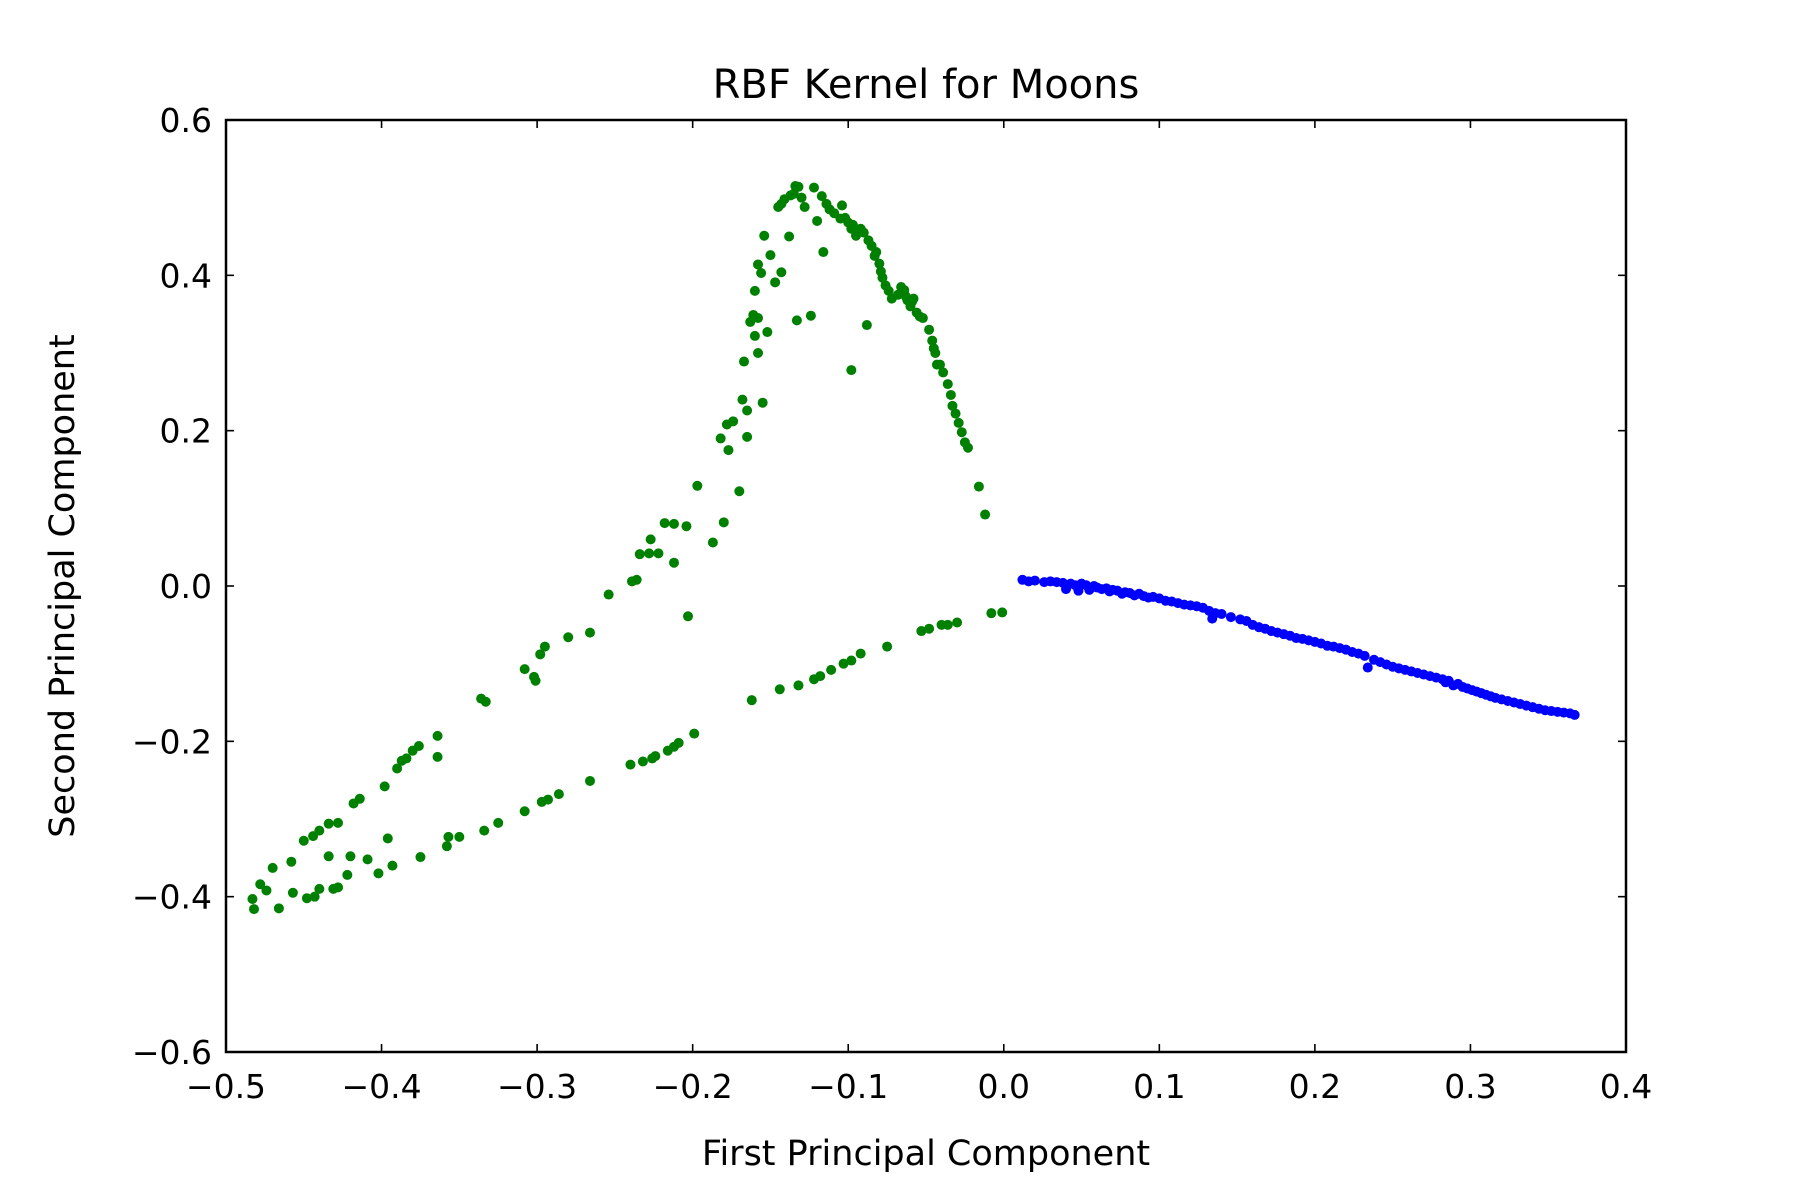 The width and height of the screenshot is (1800, 1200). What do you see at coordinates (1159, 1086) in the screenshot?
I see `x-tick-label: 0.1` at bounding box center [1159, 1086].